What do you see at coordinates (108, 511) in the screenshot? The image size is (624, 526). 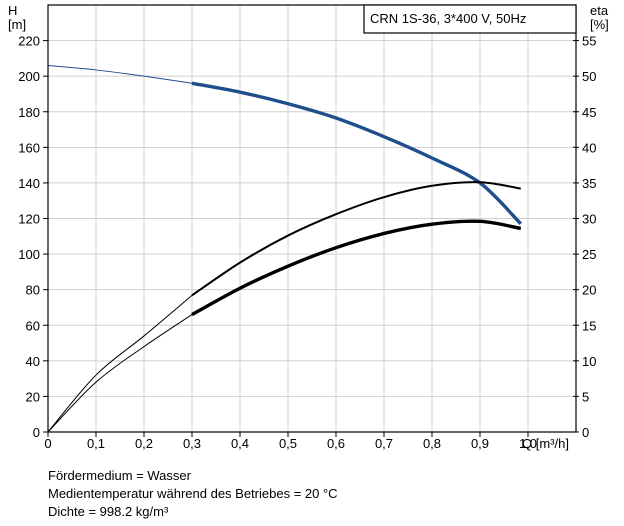 I see `note-density: Dichte = 998.2 kg/m³` at bounding box center [108, 511].